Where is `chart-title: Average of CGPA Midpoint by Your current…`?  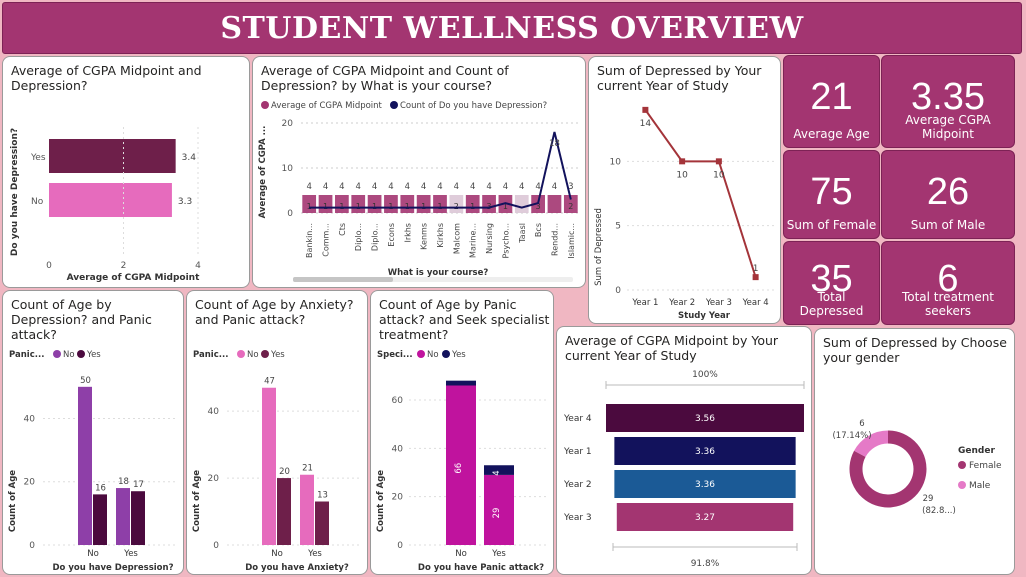 chart-title: Average of CGPA Midpoint by Your current… is located at coordinates (672, 348).